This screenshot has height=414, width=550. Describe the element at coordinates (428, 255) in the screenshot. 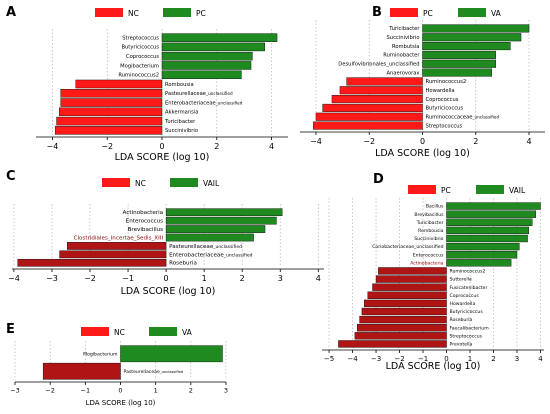

I see `bar-label-enterococcus: Enterococcus` at that location.